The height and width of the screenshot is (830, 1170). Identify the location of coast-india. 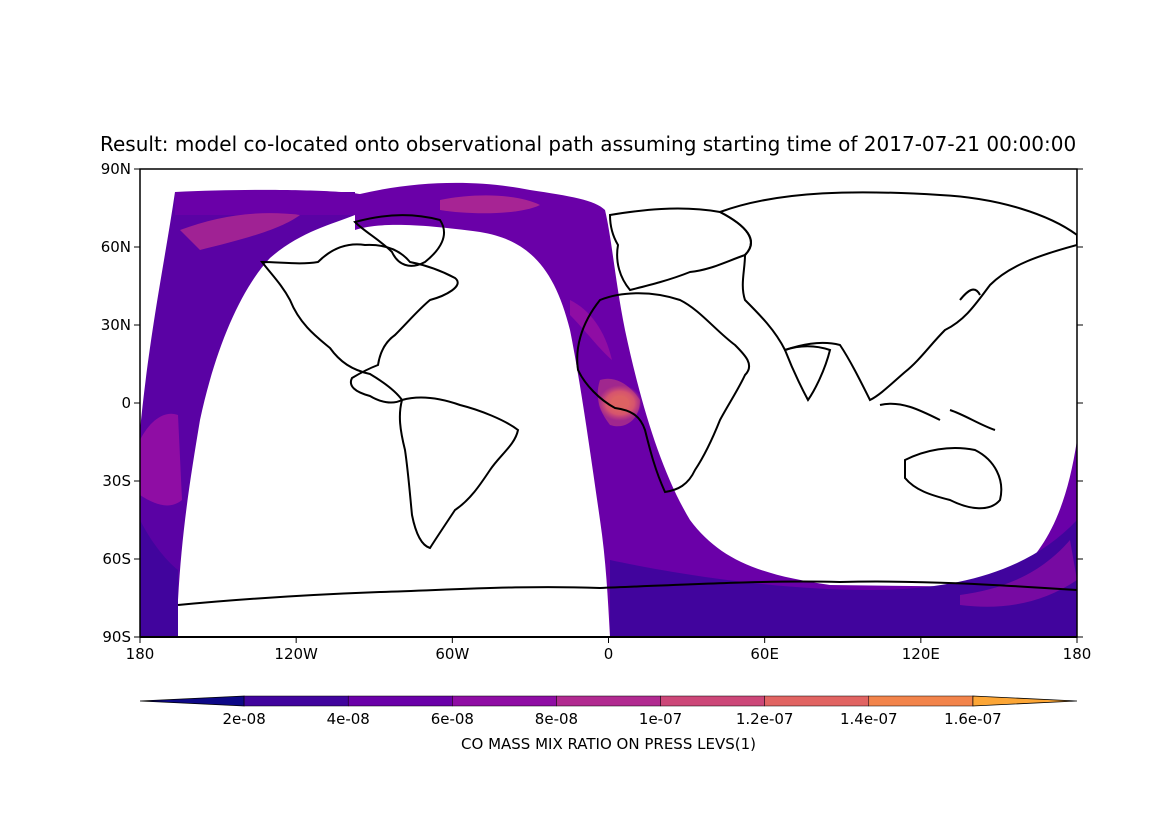
(807, 373).